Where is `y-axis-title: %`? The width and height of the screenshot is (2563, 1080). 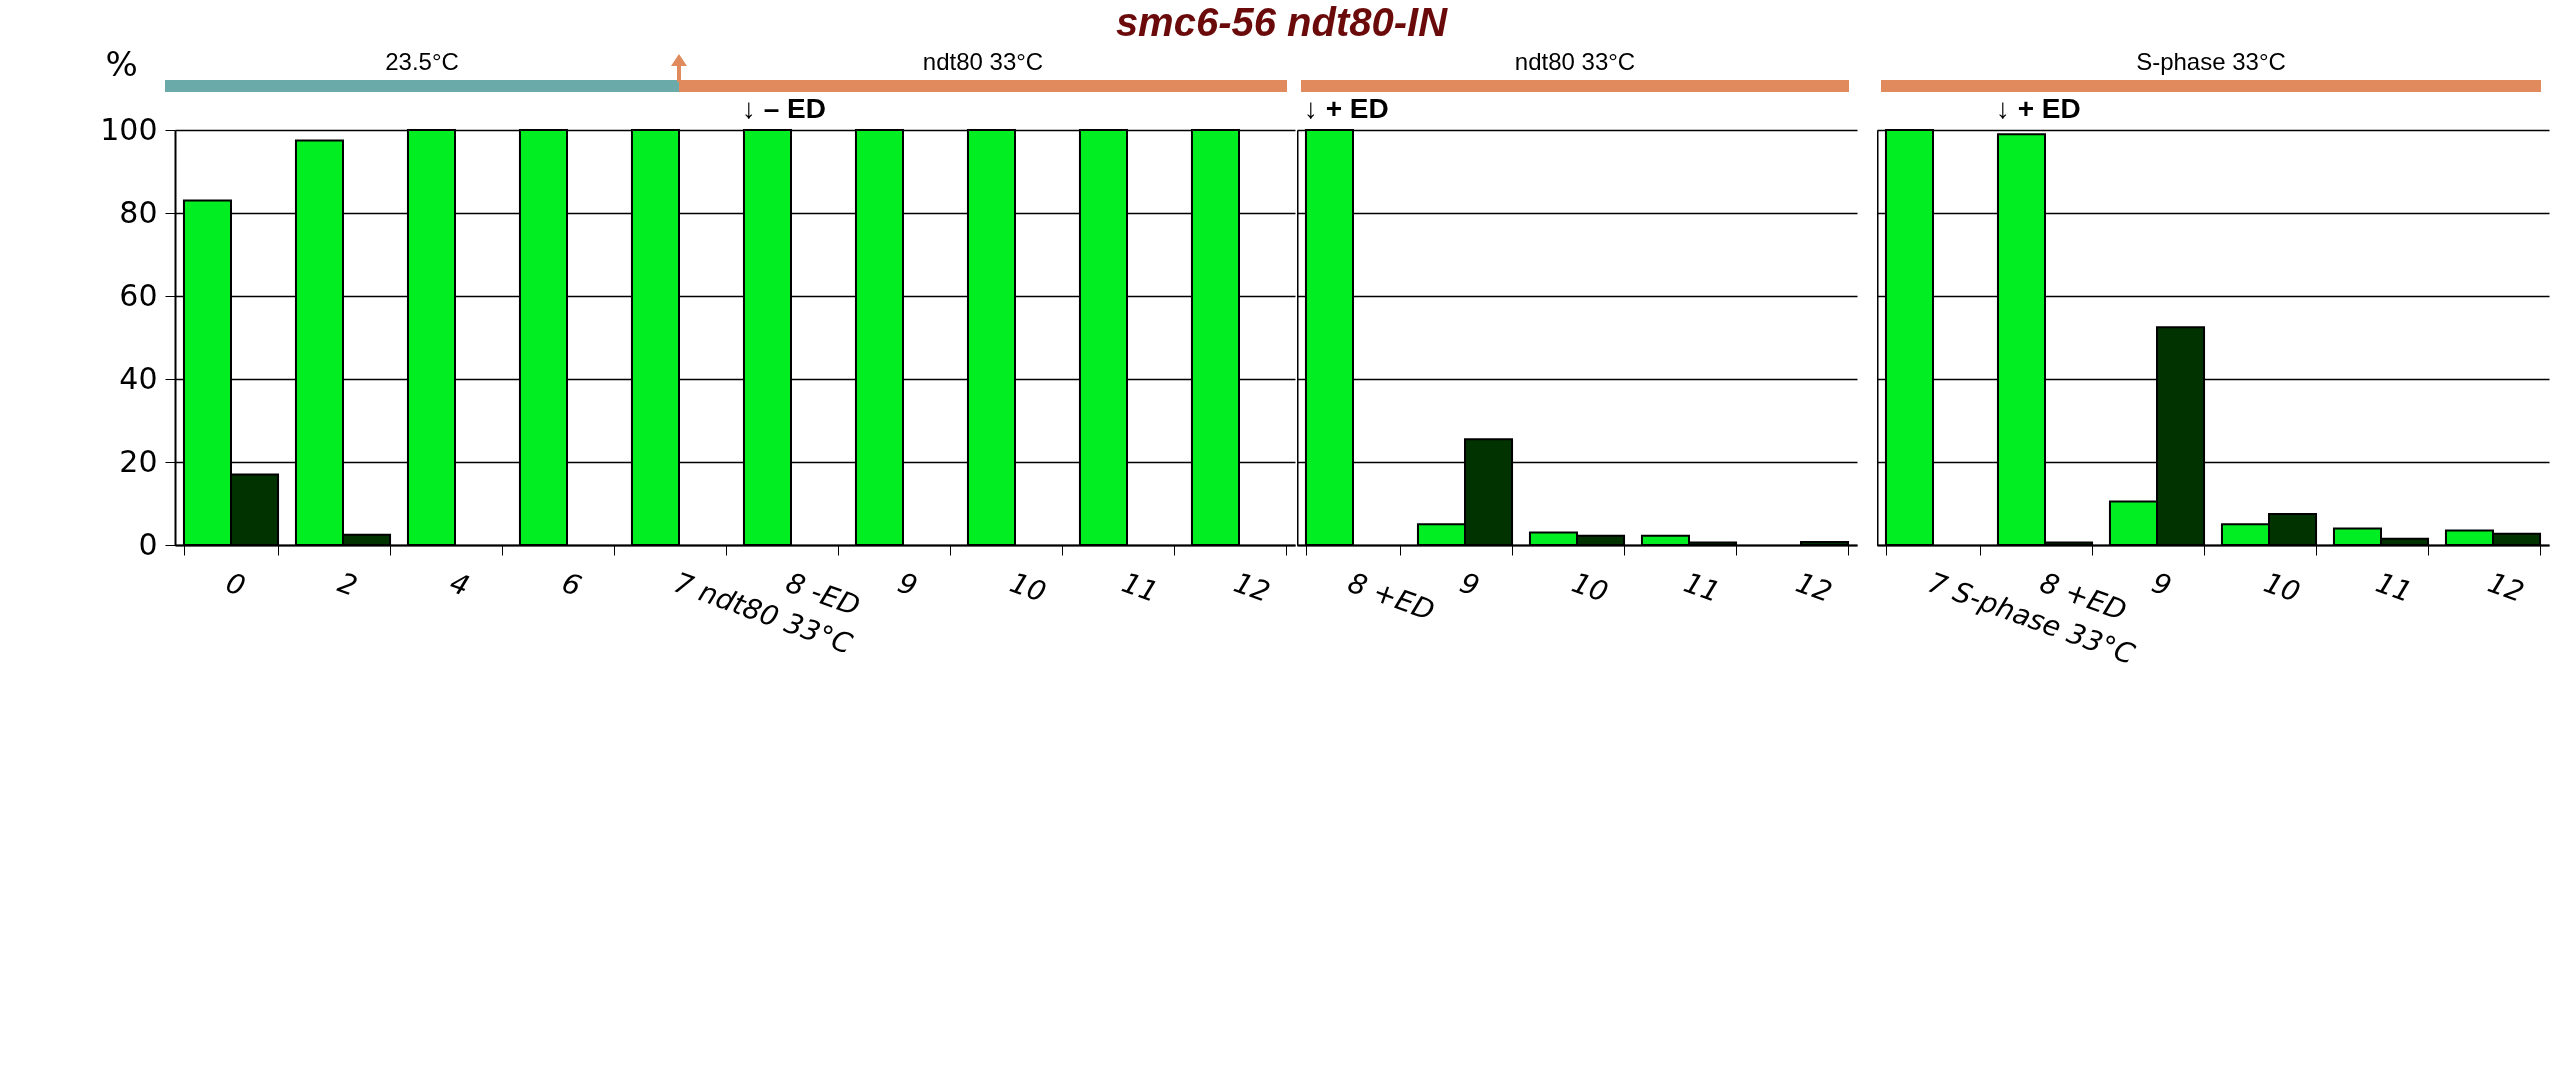
y-axis-title: % is located at coordinates (121, 63).